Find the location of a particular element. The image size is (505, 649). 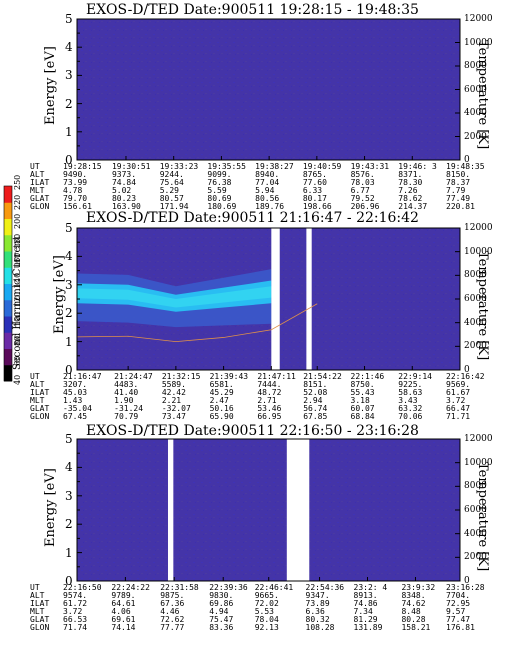

table-cell: 74.62 is located at coordinates (413, 603).